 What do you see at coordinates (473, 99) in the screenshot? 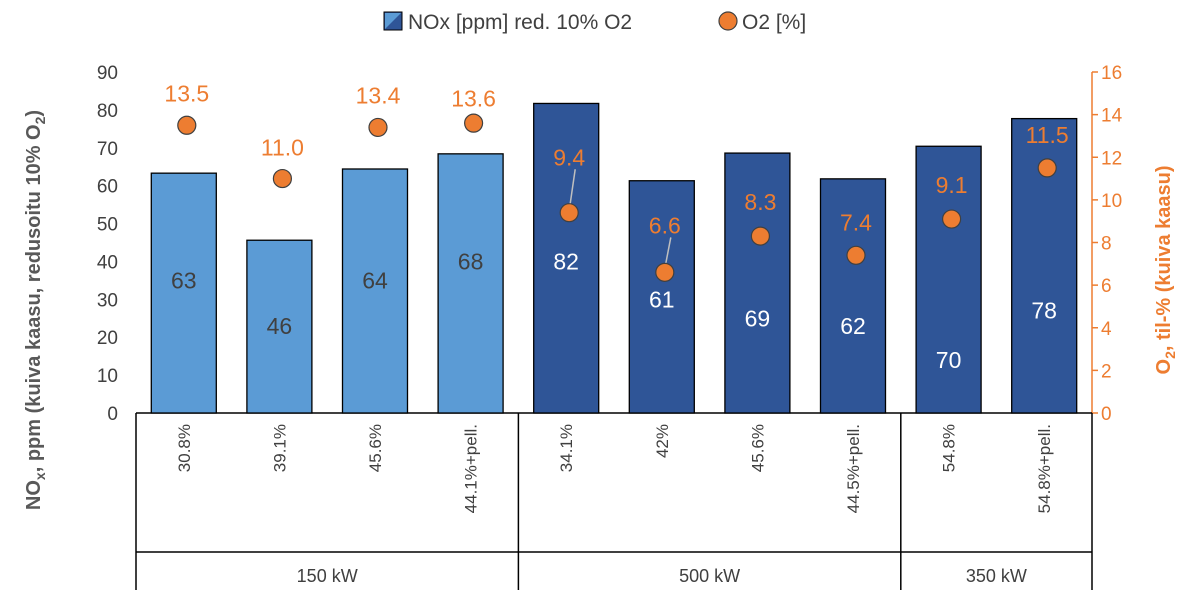
I see `o2-point-label: 13.6` at bounding box center [473, 99].